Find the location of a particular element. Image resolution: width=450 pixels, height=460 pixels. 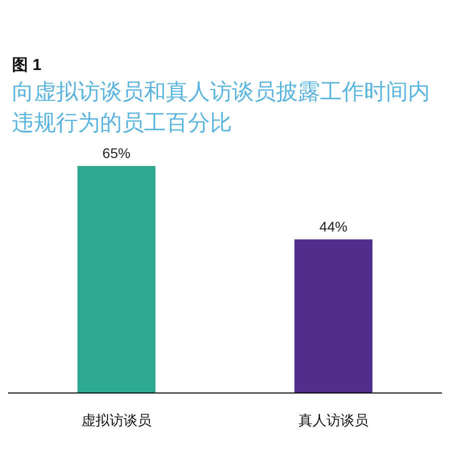

data-label: 65% is located at coordinates (116, 153).